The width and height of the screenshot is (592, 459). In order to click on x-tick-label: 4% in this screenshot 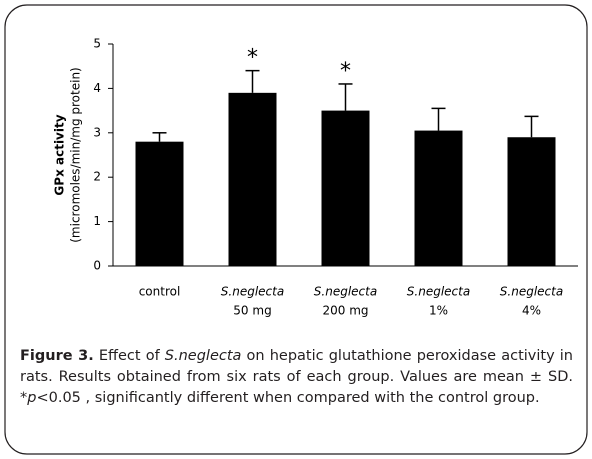, I will do `click(531, 311)`.